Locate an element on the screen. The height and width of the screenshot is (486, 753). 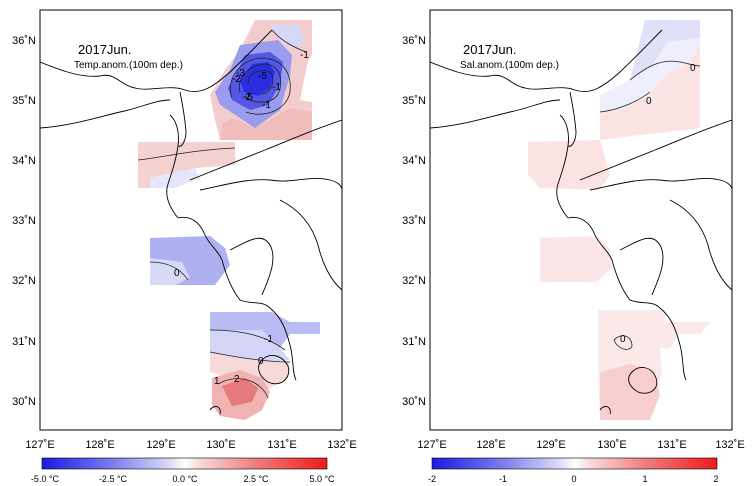
colorbar-label: 2 is located at coordinates (715, 479).